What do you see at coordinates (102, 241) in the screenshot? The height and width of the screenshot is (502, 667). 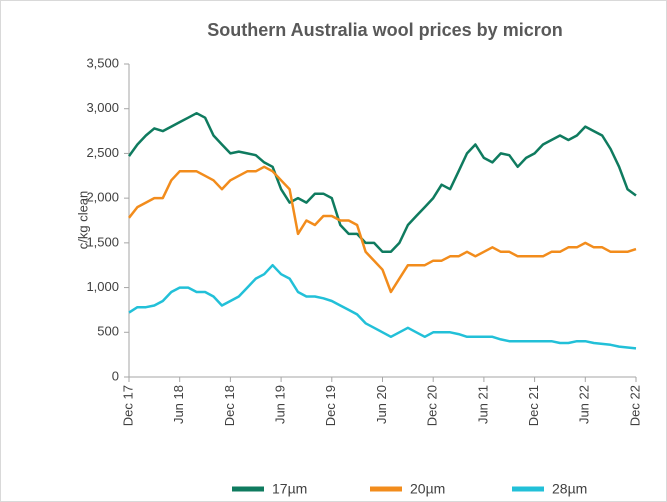 I see `y-tick-label: 1,500` at bounding box center [102, 241].